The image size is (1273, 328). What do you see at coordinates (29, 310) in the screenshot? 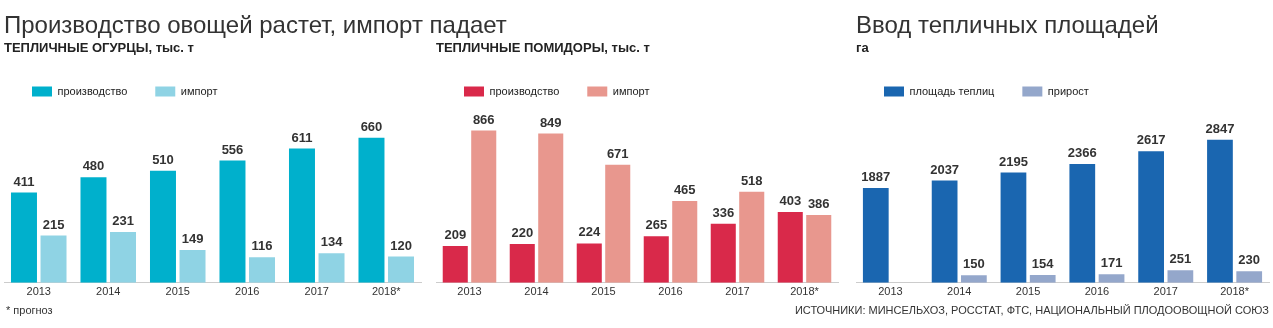
I see `text: * прогноз` at bounding box center [29, 310].